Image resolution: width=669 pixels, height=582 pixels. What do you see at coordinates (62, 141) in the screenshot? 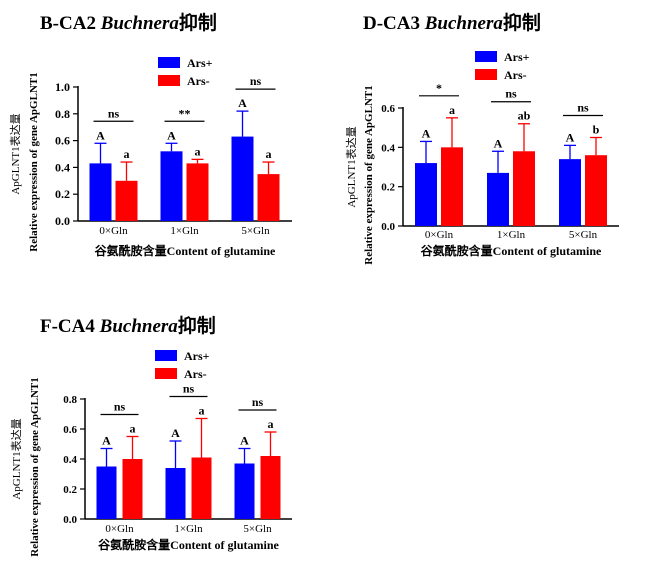
I see `y-tick-label-b: 0.6` at bounding box center [62, 141].